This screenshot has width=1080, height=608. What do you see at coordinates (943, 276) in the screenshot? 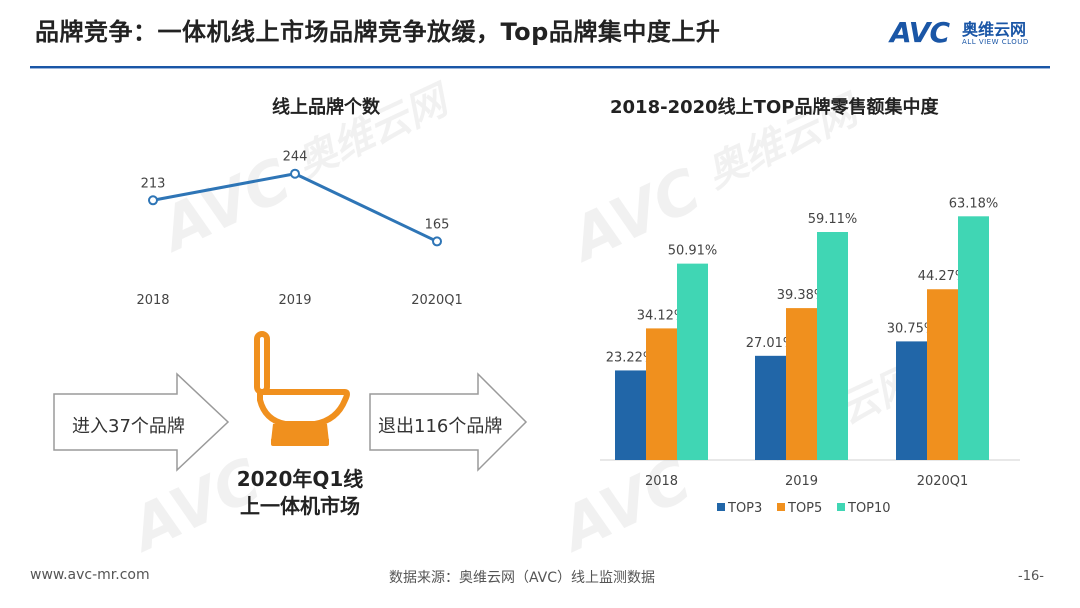
I see `bar-data-label: 44.27%` at bounding box center [943, 276].